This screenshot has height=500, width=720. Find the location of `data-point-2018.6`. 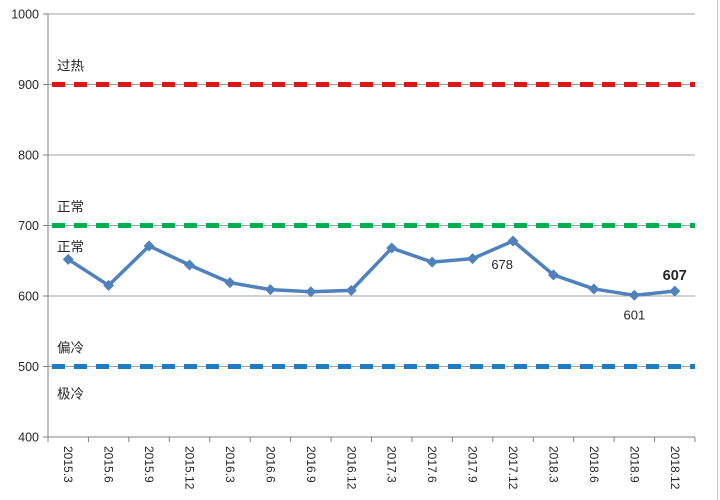

data-point-2018.6 is located at coordinates (594, 289).